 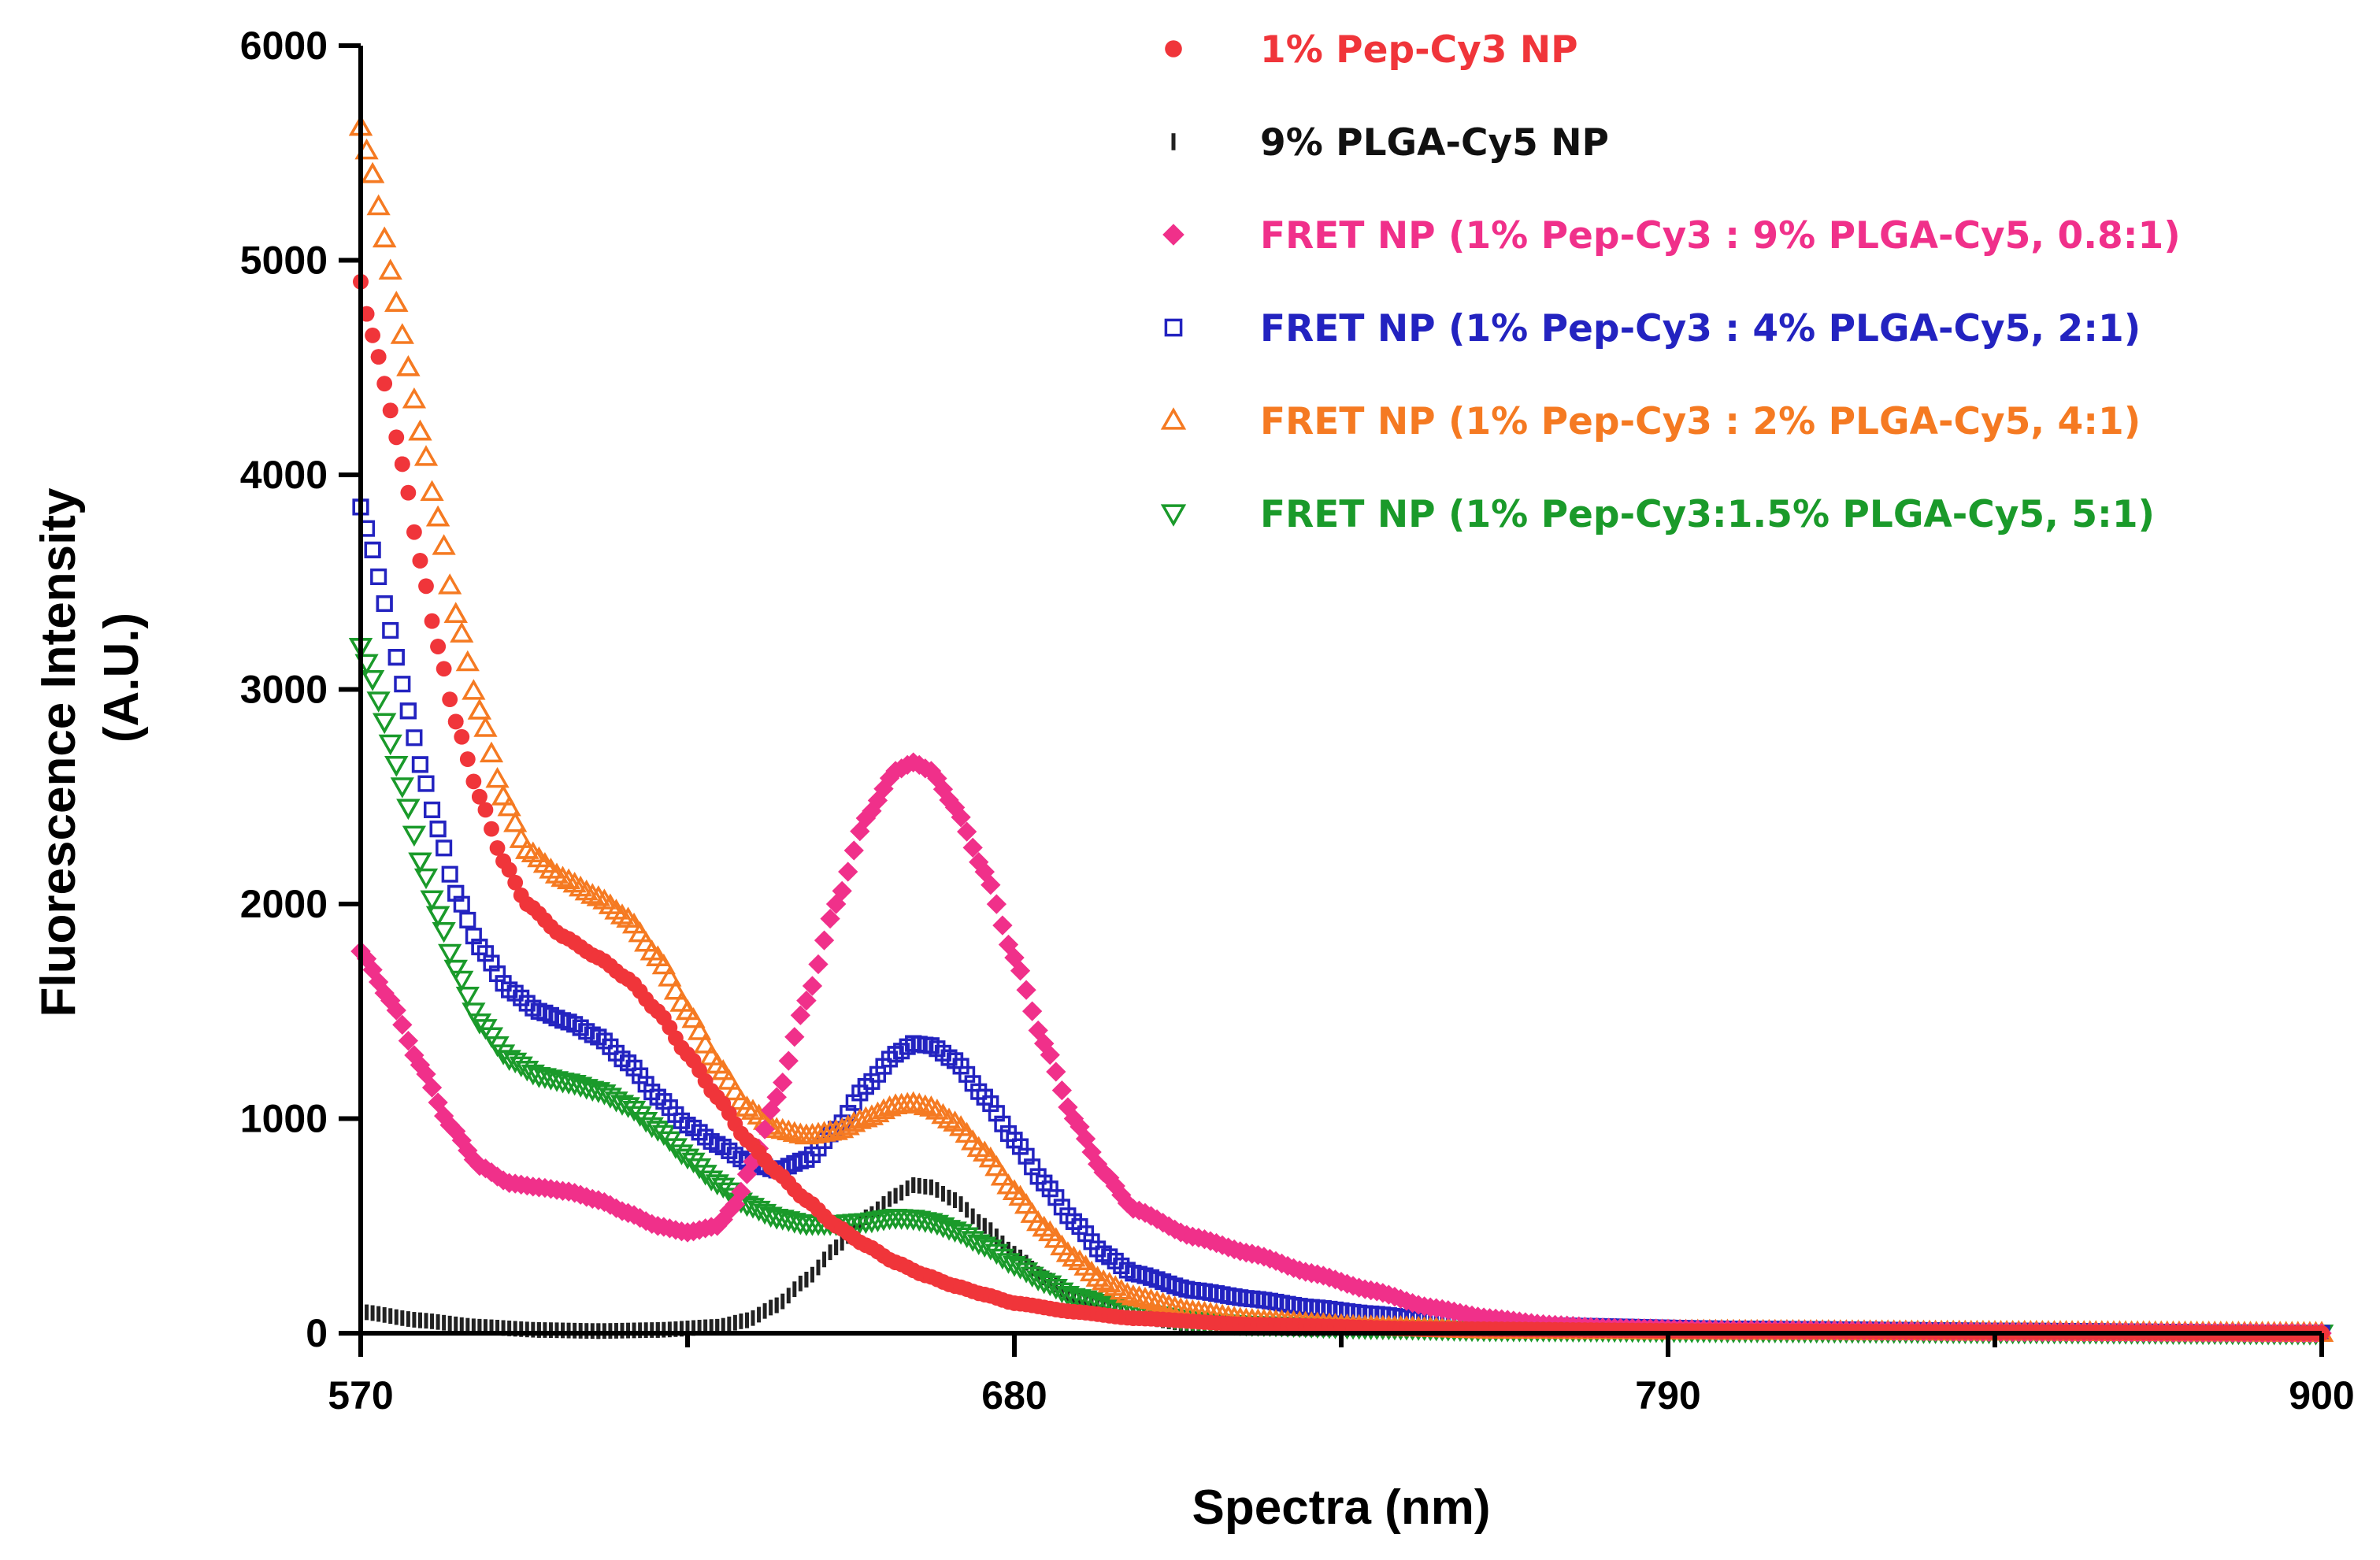 I want to click on legend-label: FRET NP (1% Pep-Cy3:1.5% PLGA-Cy5, 5:1), so click(x=1707, y=514).